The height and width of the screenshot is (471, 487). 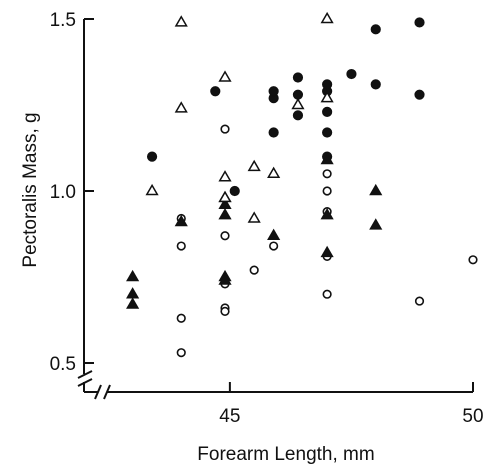 I want to click on x-tick-label: 50, so click(x=472, y=416).